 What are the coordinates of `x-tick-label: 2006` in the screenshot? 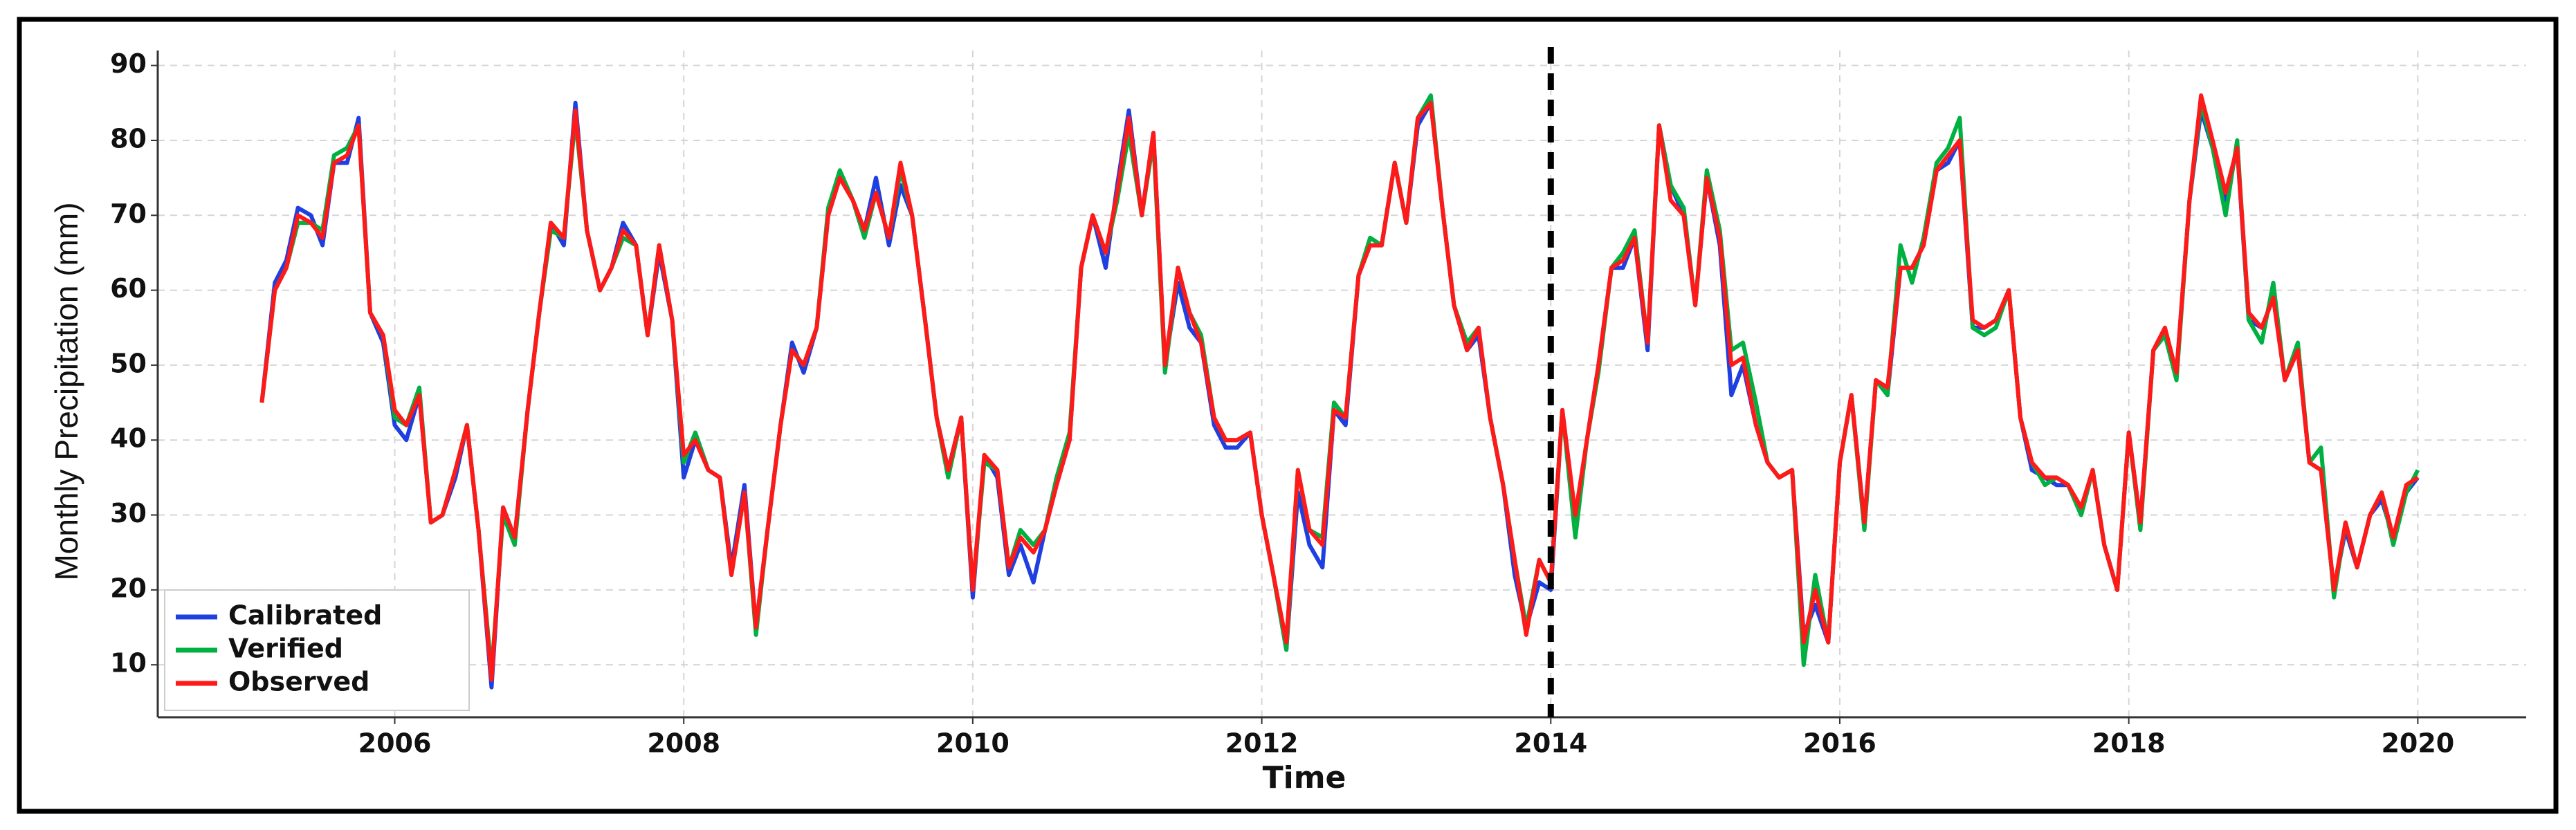 It's located at (395, 743).